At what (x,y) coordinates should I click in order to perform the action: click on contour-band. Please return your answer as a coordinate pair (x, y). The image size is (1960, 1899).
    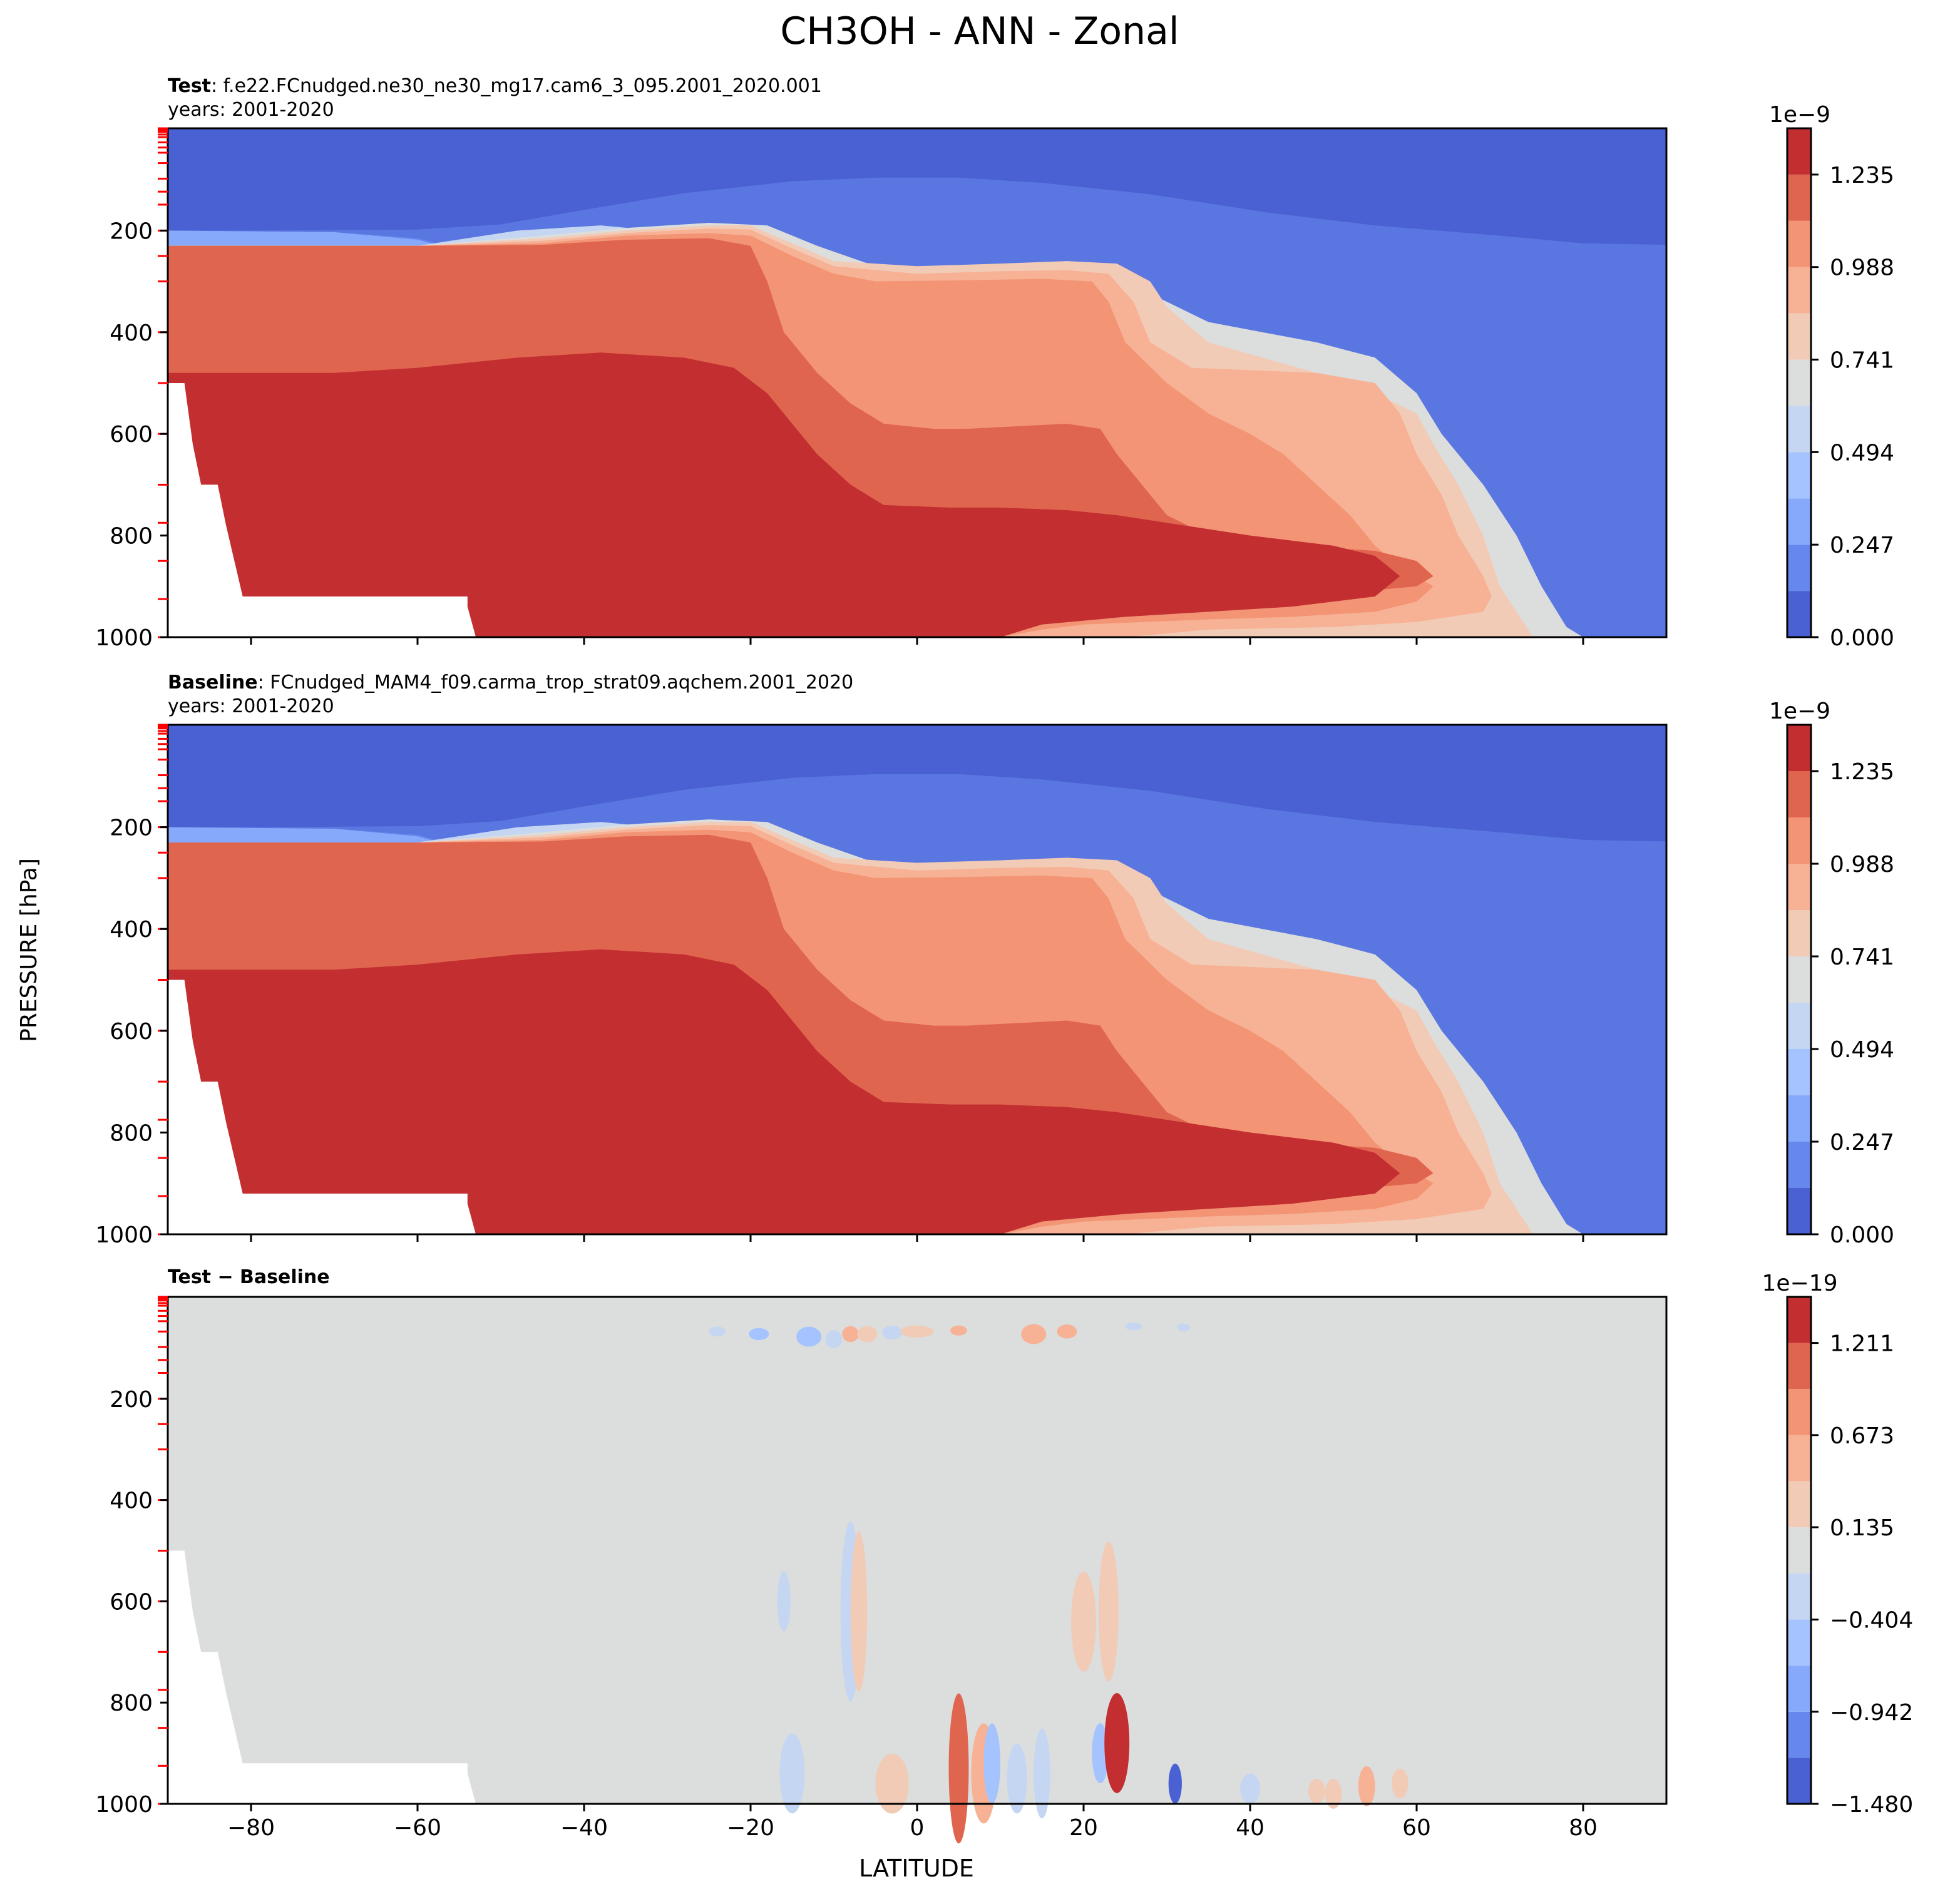
    Looking at the image, I should click on (634, 1123).